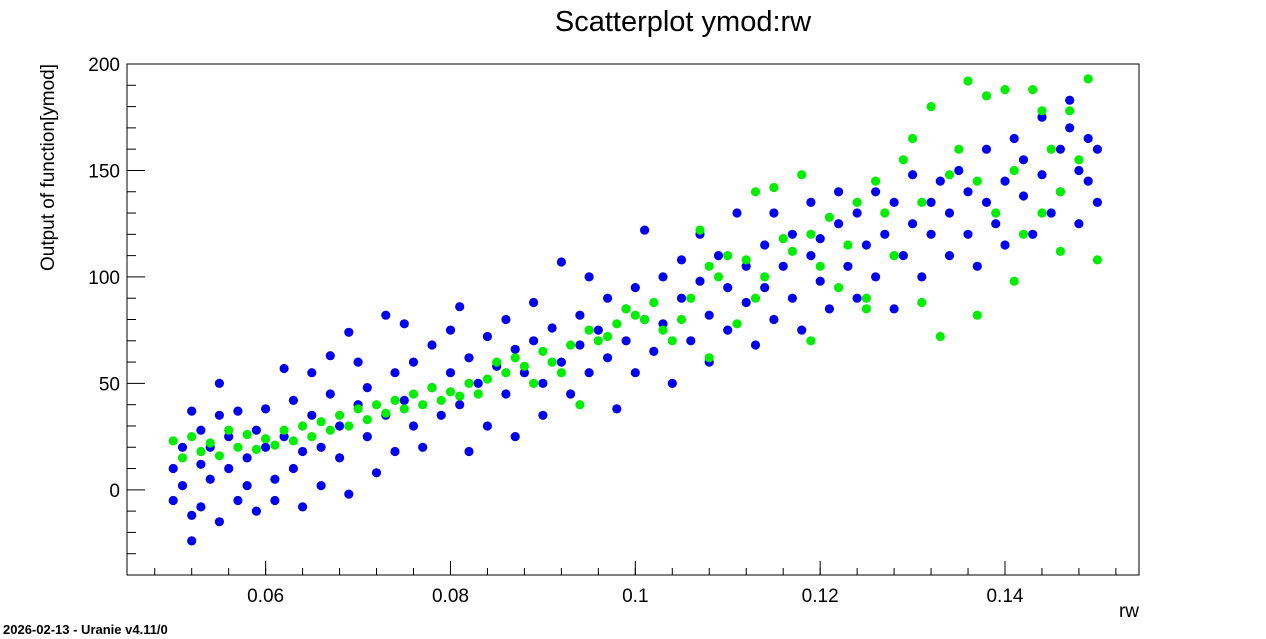 This screenshot has height=639, width=1266. Describe the element at coordinates (1129, 611) in the screenshot. I see `x-axis-label: rw` at that location.